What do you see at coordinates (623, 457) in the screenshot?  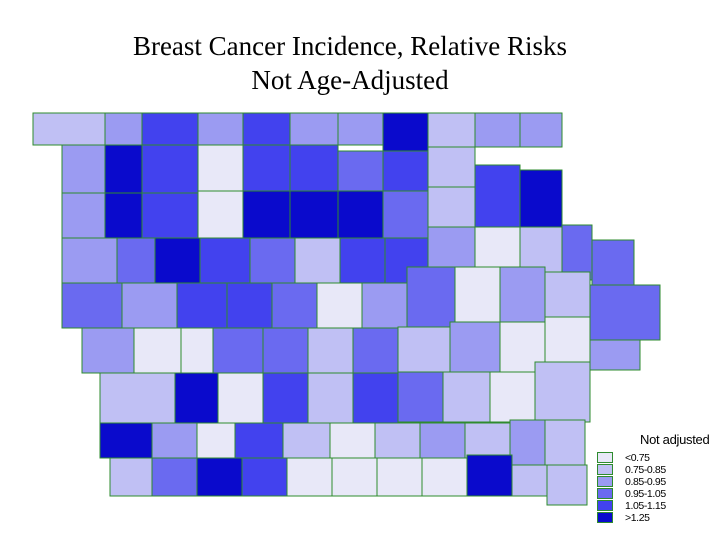 I see `legend-item: <0.75` at bounding box center [623, 457].